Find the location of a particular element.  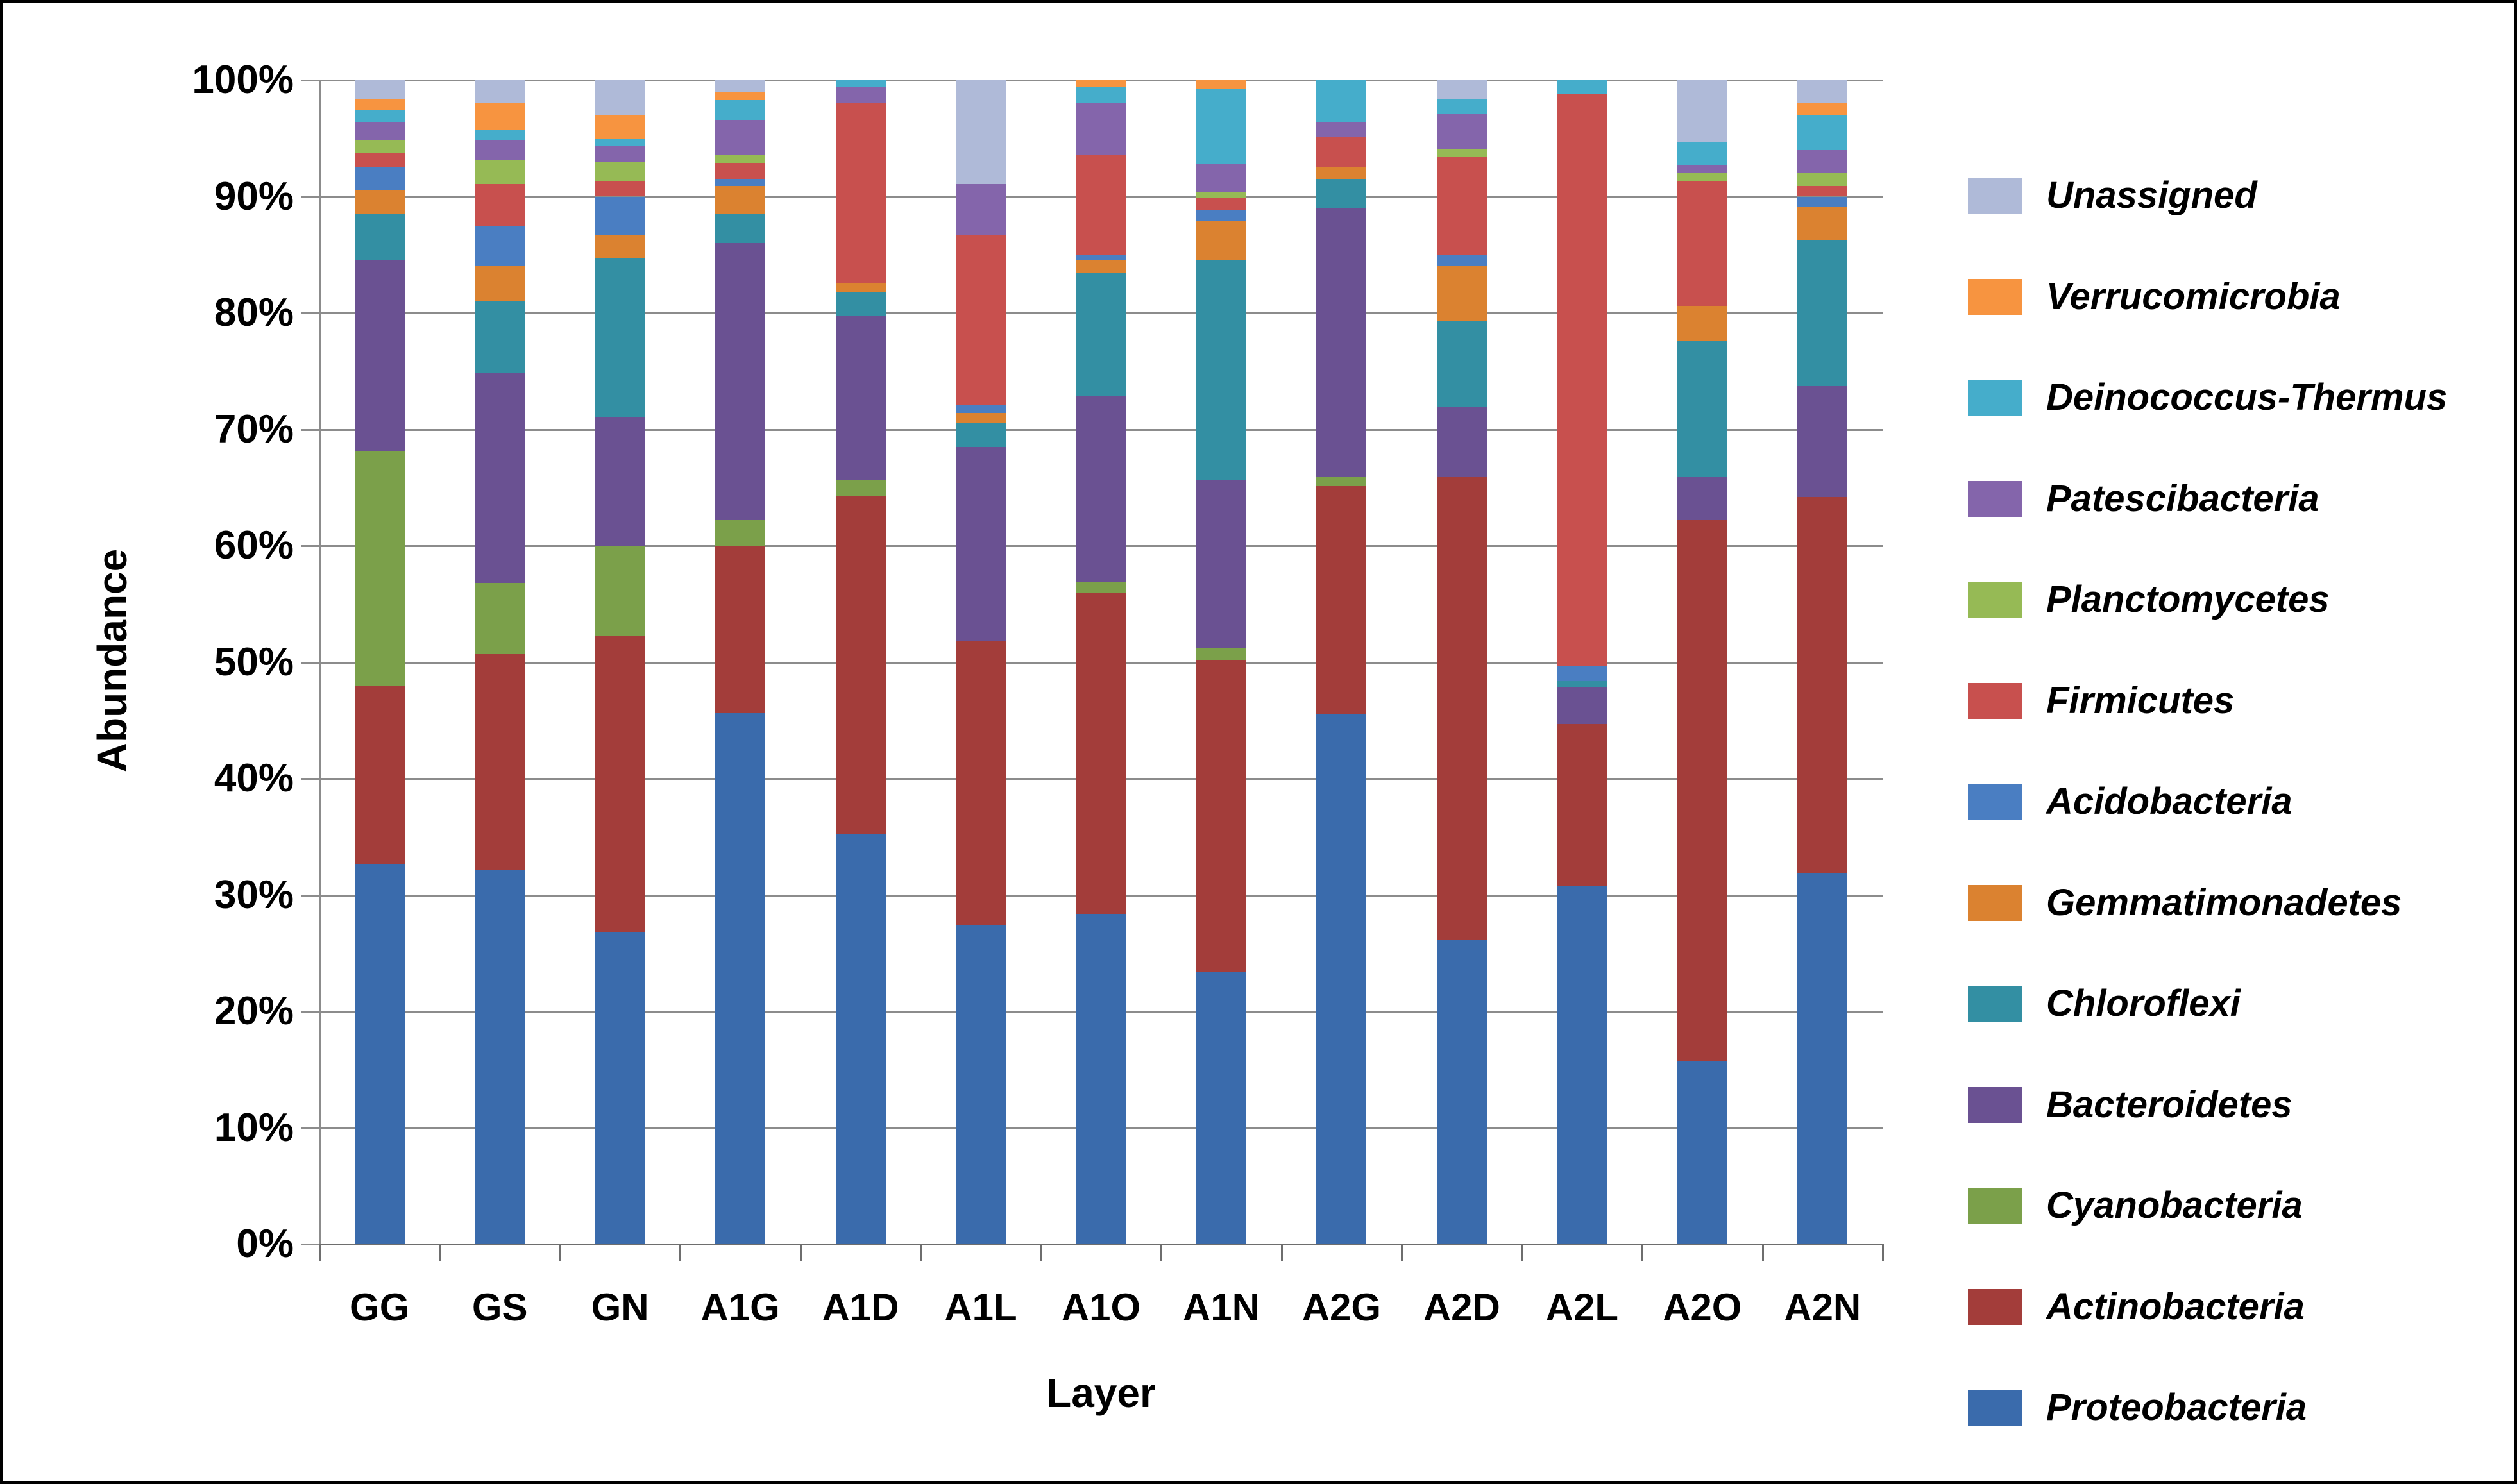

y-tick-label-20: 20% is located at coordinates (254, 1011).